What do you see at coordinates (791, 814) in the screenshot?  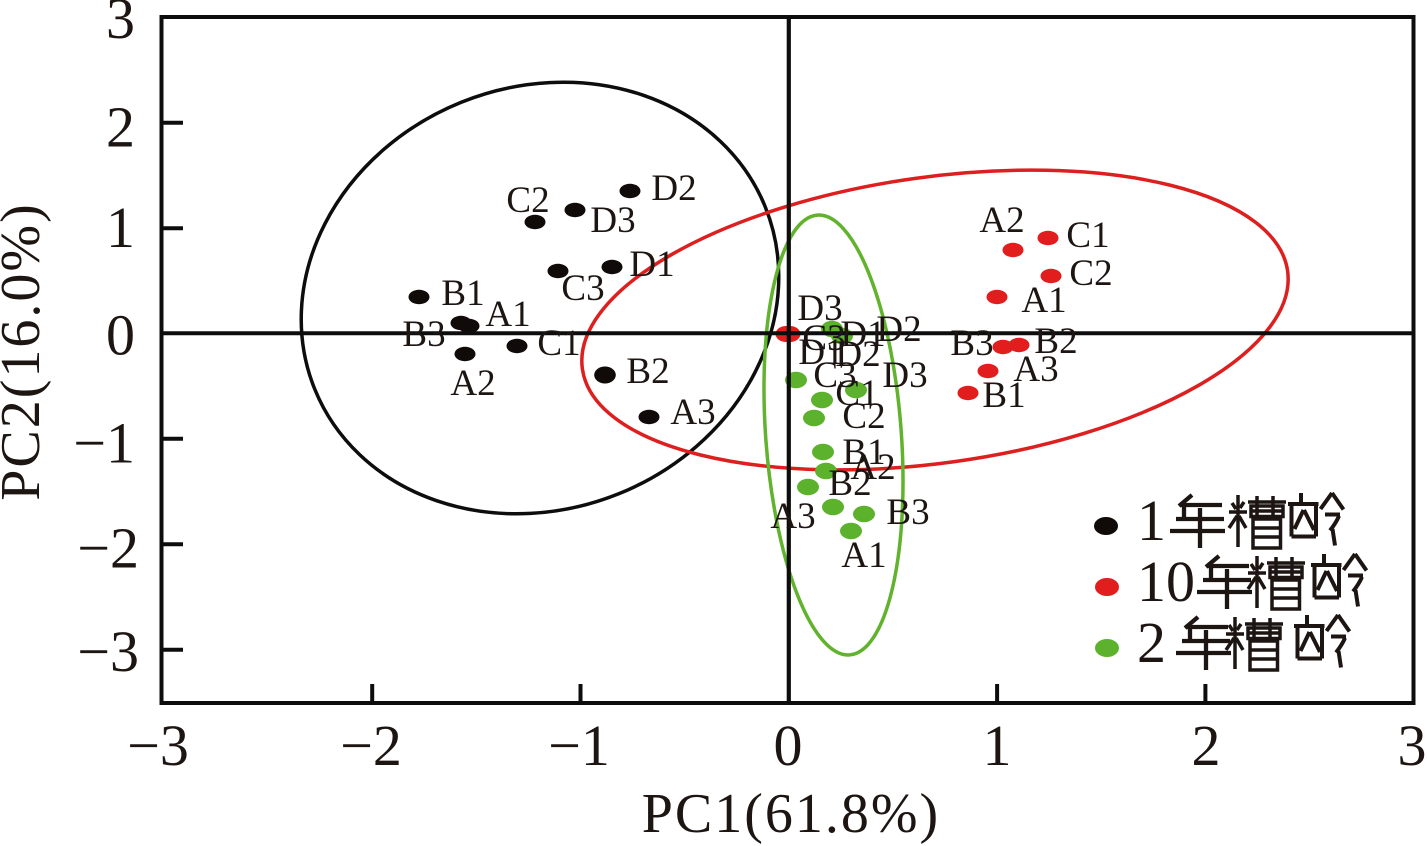 I see `svg-text: PC1(61.8%)` at bounding box center [791, 814].